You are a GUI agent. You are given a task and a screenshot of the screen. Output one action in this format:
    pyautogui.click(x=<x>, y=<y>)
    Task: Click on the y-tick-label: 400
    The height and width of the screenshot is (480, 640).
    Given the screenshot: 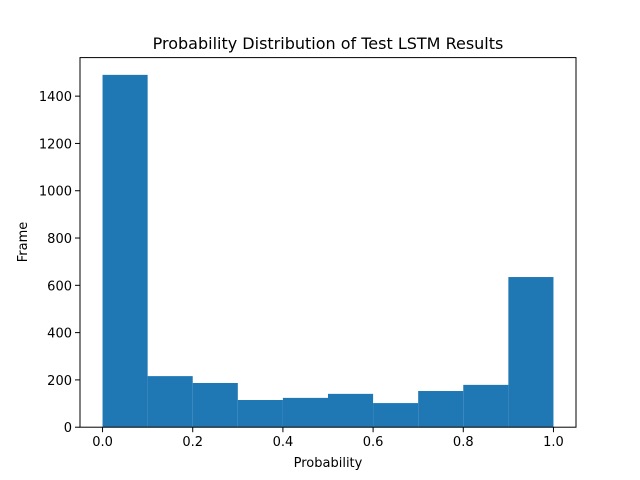 What is the action you would take?
    pyautogui.click(x=59, y=334)
    